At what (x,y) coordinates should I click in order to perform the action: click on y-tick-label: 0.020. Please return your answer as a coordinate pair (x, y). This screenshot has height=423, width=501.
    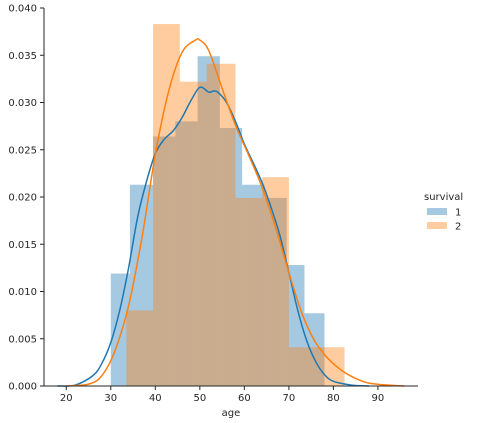
    Looking at the image, I should click on (22, 198).